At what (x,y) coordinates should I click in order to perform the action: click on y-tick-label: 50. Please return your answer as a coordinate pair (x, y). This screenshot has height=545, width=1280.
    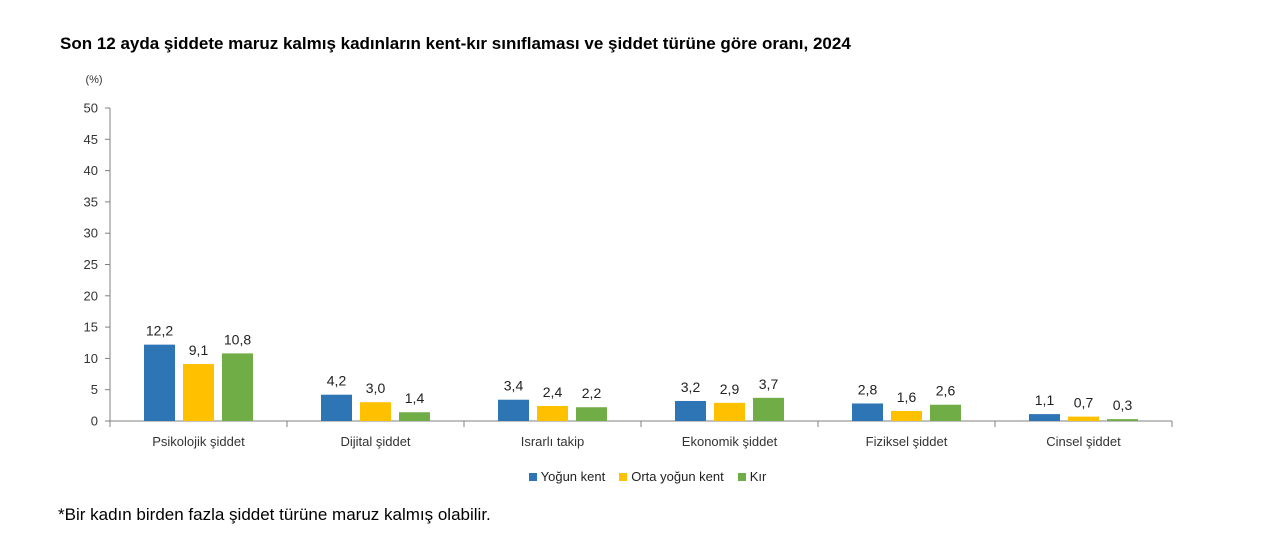
    Looking at the image, I should click on (91, 108).